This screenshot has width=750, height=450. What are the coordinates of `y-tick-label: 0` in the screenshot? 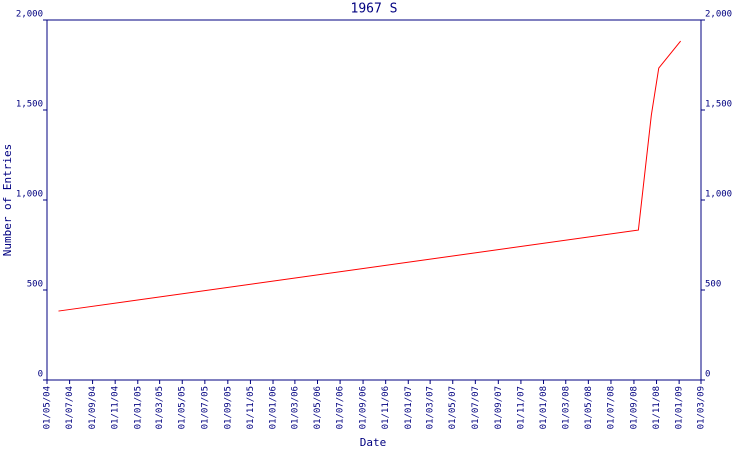 It's located at (40, 375).